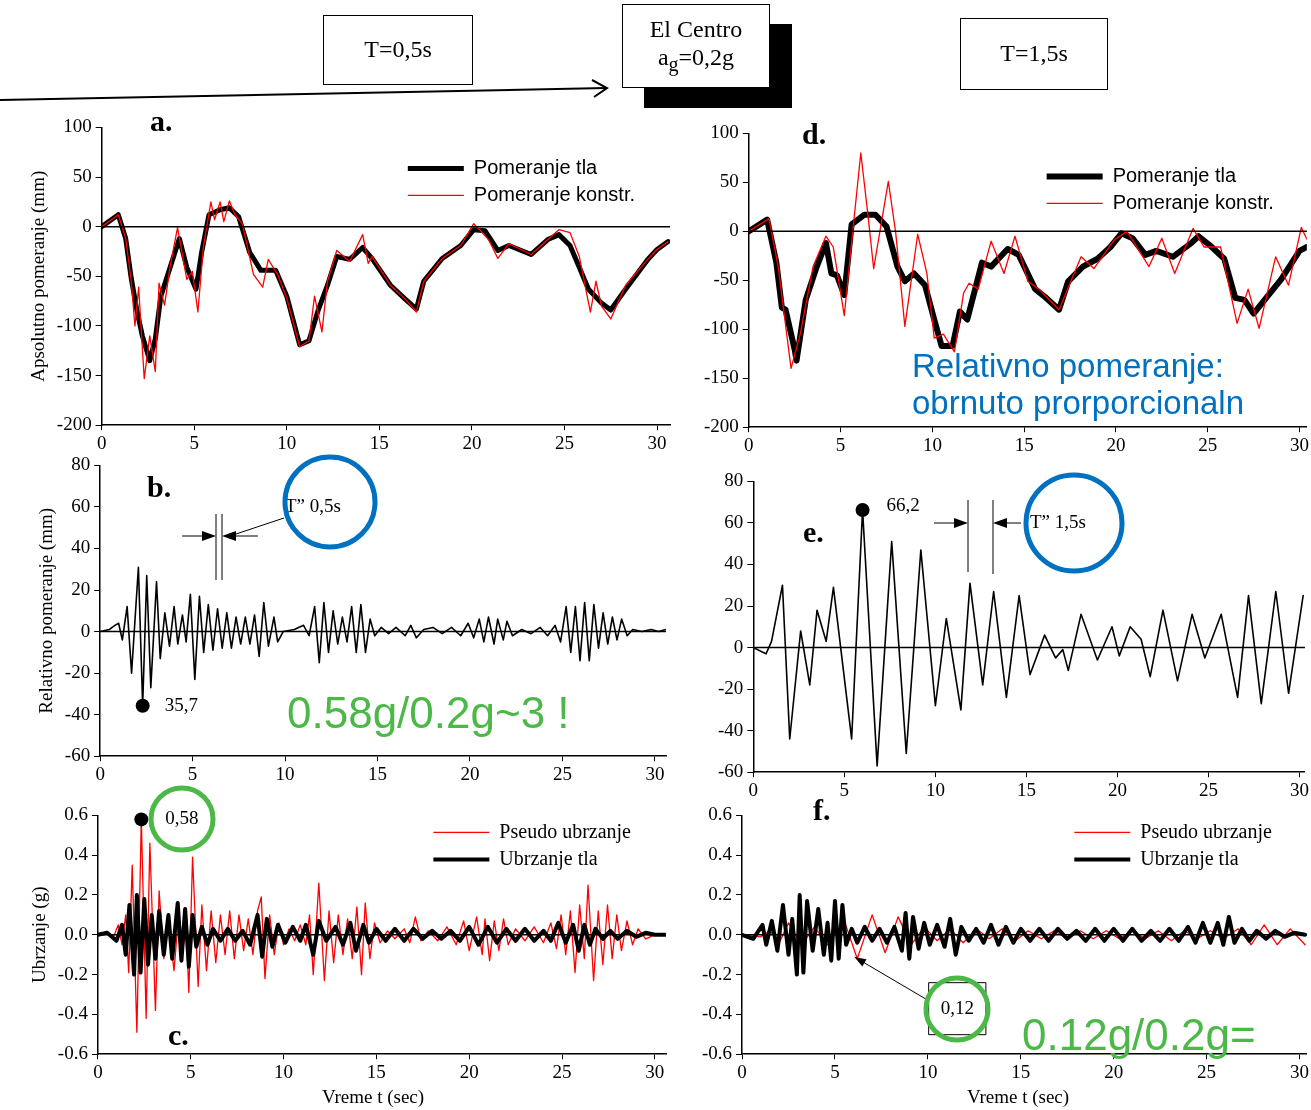  Describe the element at coordinates (1078, 402) in the screenshot. I see `annotation: obrnuto prorporcionaln` at that location.